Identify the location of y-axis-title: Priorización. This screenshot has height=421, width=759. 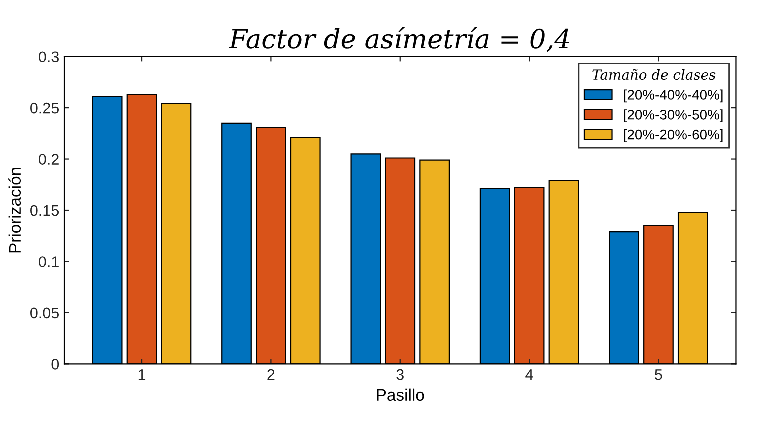
(15, 210).